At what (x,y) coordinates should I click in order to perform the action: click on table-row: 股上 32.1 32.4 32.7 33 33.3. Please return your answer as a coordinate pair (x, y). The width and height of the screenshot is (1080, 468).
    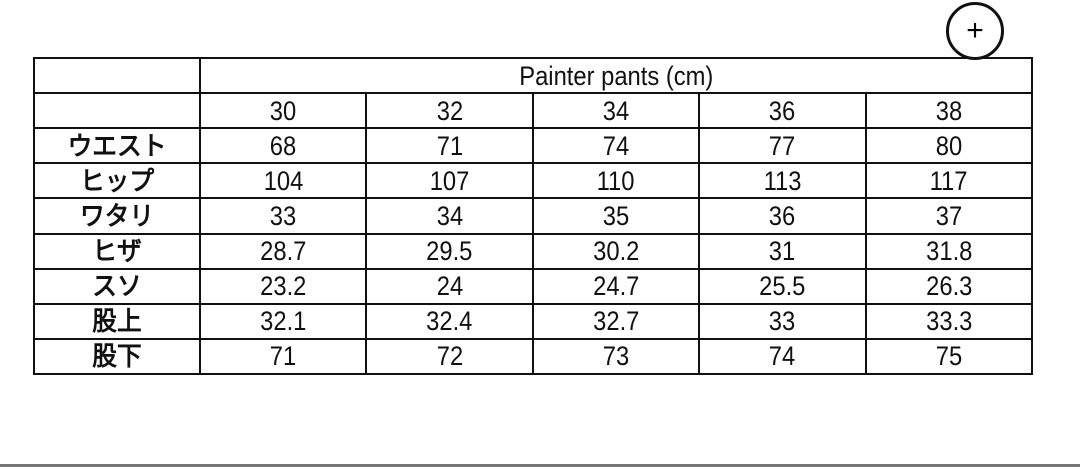
    Looking at the image, I should click on (533, 321).